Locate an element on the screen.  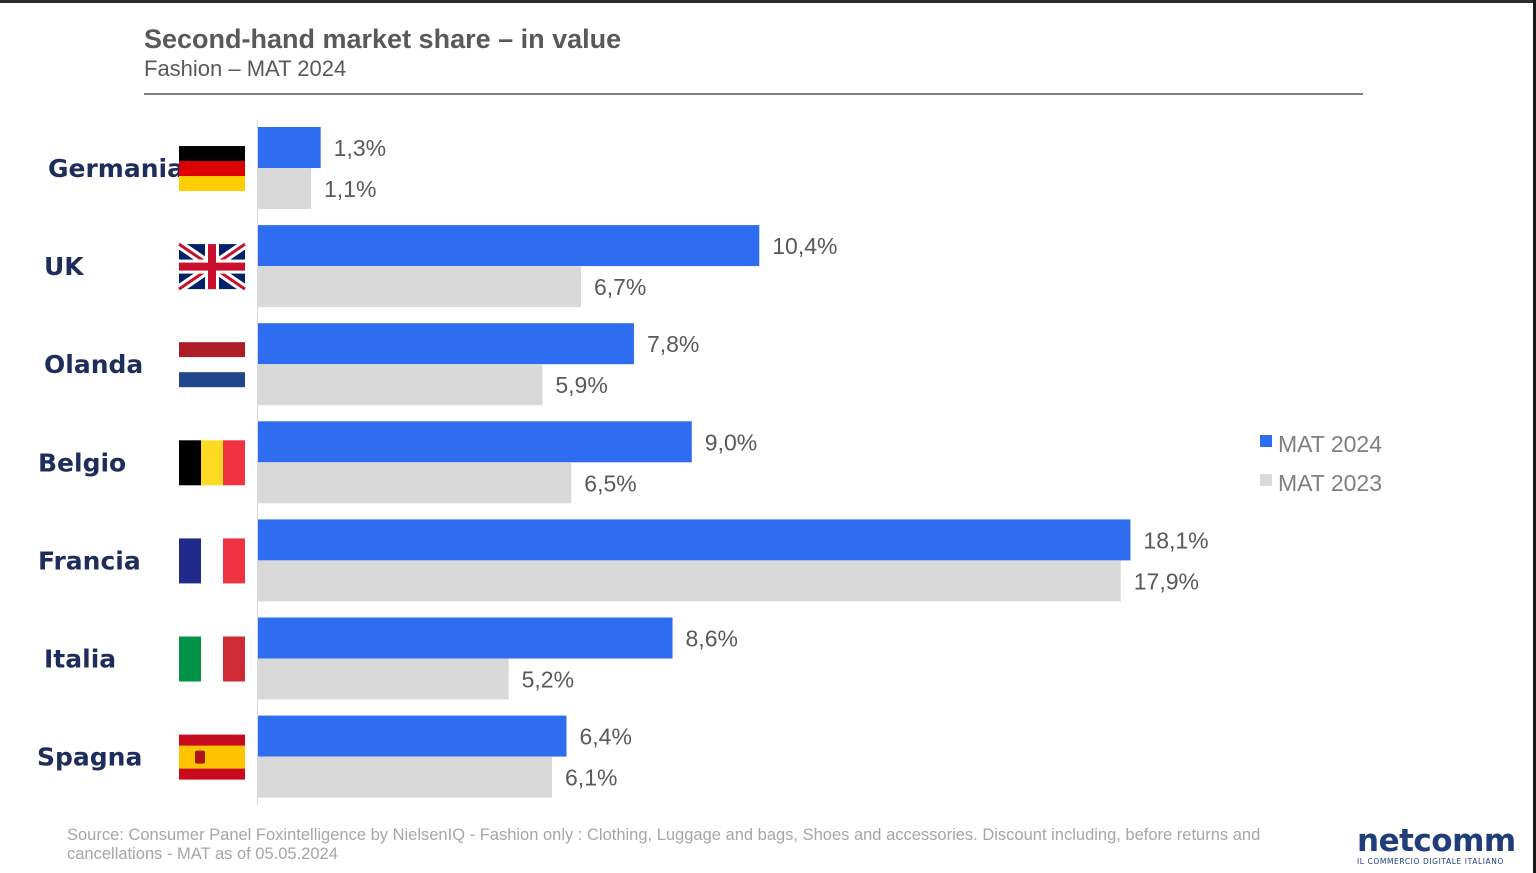
category-label: Belgio is located at coordinates (82, 462).